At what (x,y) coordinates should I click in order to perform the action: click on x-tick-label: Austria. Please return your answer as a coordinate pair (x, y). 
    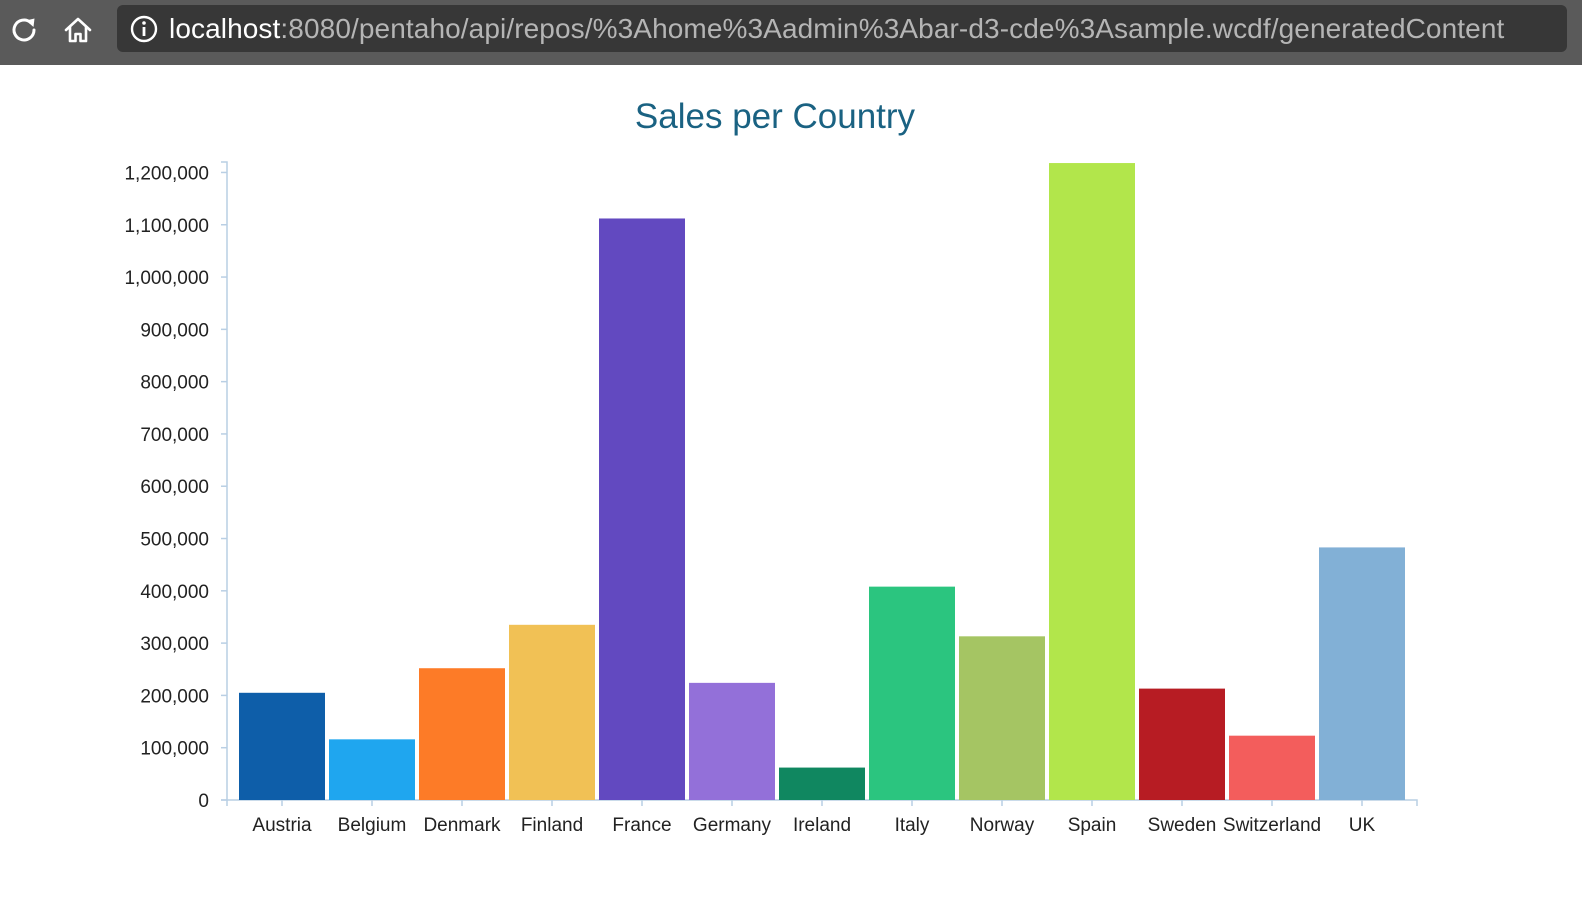
    Looking at the image, I should click on (282, 825).